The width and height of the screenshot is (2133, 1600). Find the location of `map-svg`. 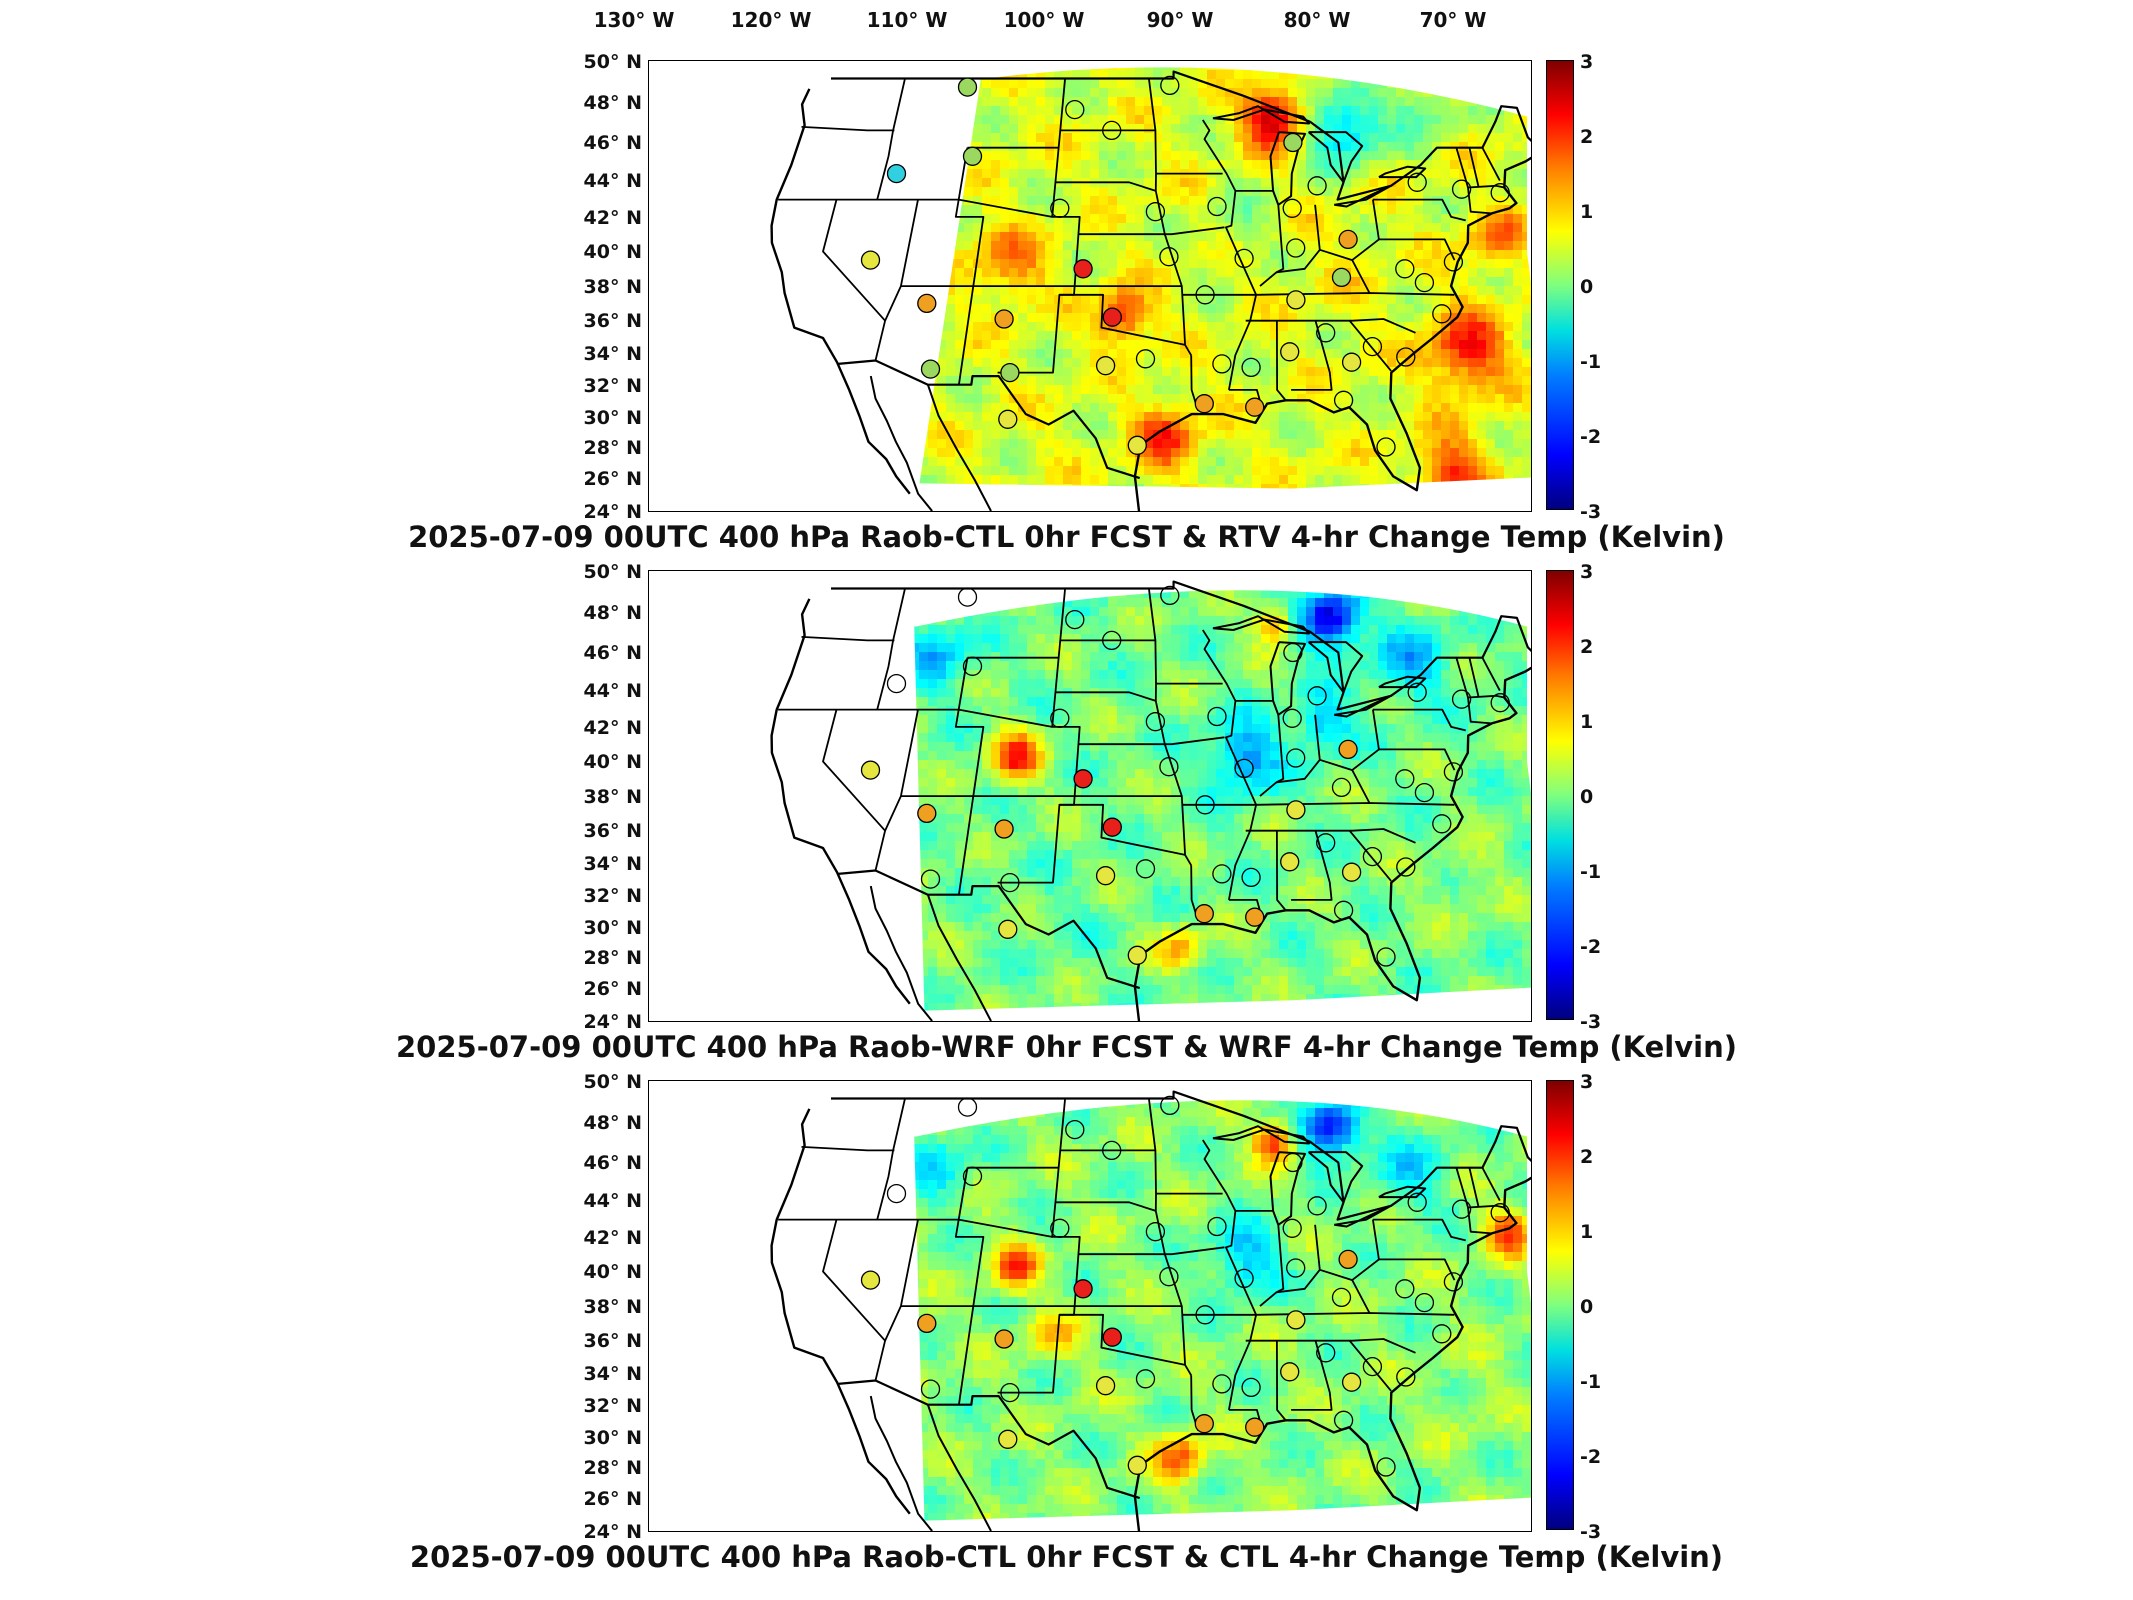

map-svg is located at coordinates (1150, 800).